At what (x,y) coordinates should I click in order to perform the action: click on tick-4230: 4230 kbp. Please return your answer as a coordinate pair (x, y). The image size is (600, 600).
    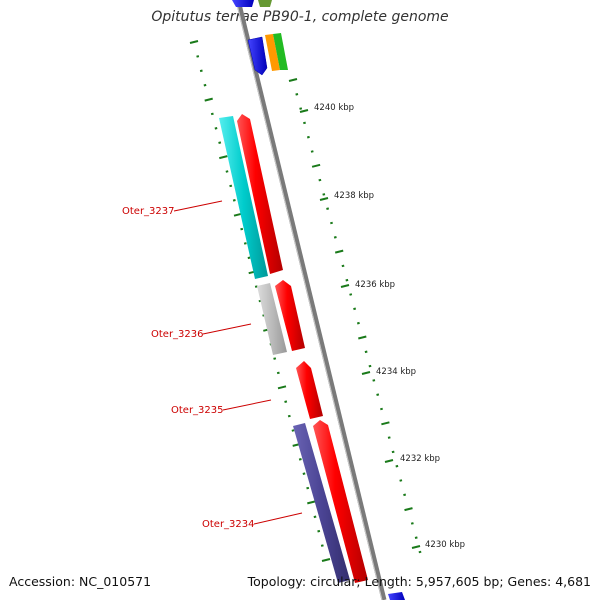
    Looking at the image, I should click on (438, 545).